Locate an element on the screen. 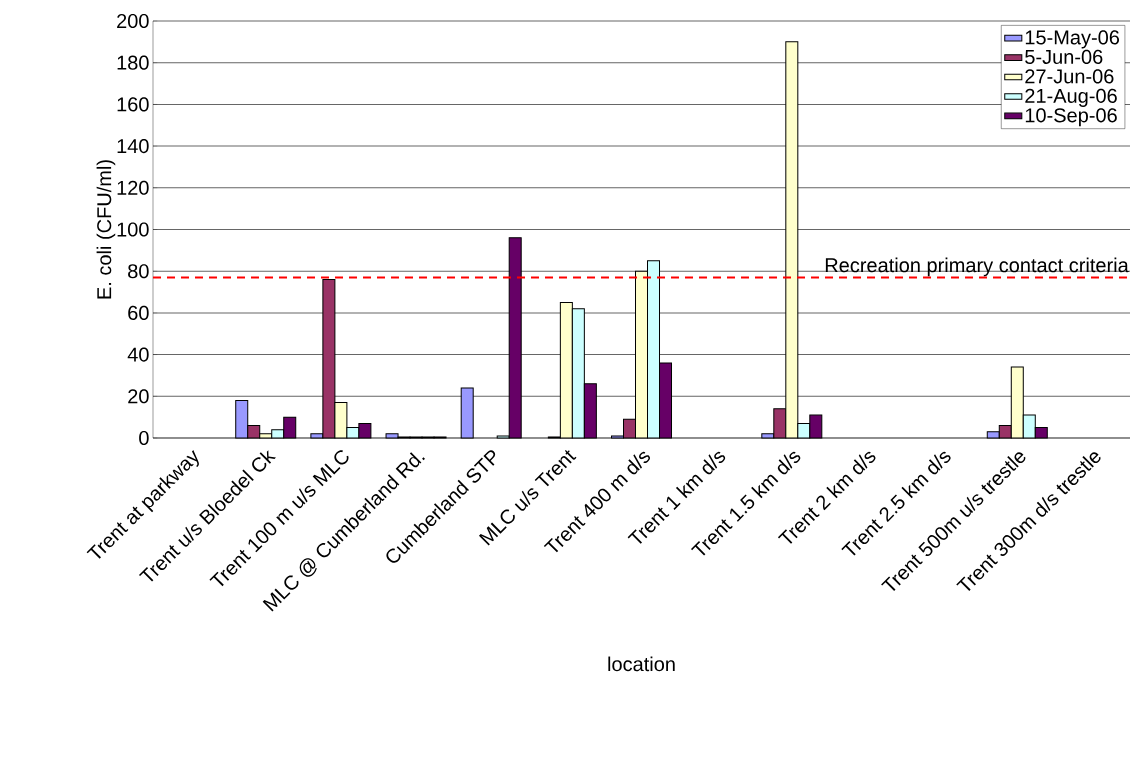 The image size is (1132, 761). y-axis-title: E. coli (CFU/ml) is located at coordinates (106, 229).